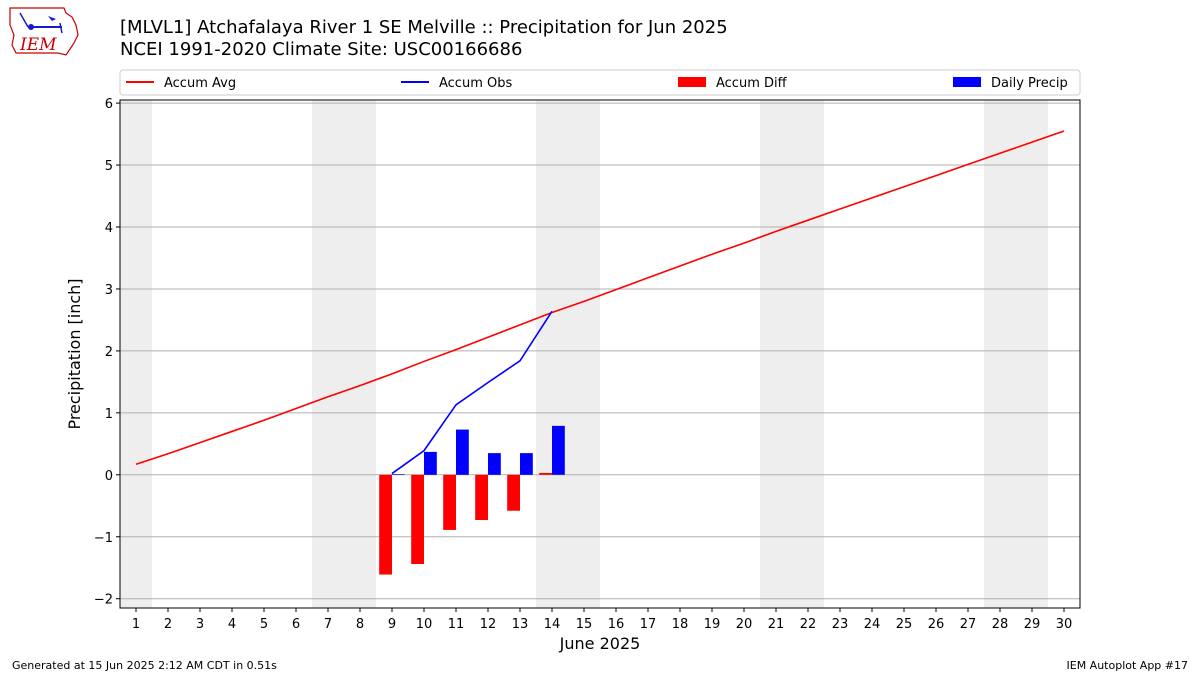  I want to click on x-tick-label: 6, so click(296, 624).